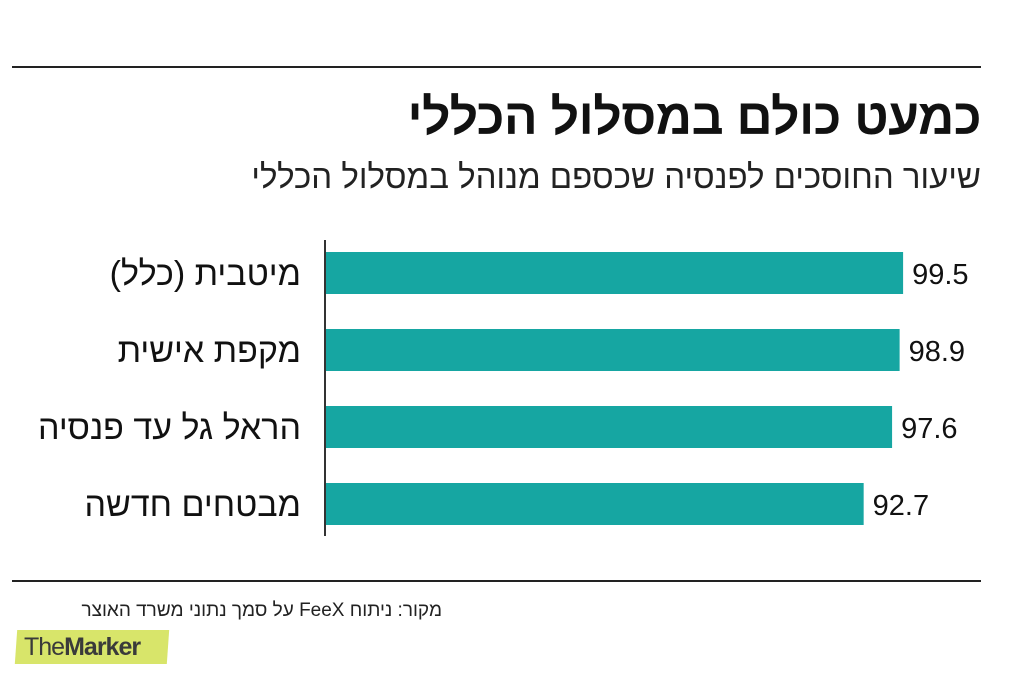 The image size is (1019, 693). I want to click on bar-value-label-0: 99.5, so click(940, 275).